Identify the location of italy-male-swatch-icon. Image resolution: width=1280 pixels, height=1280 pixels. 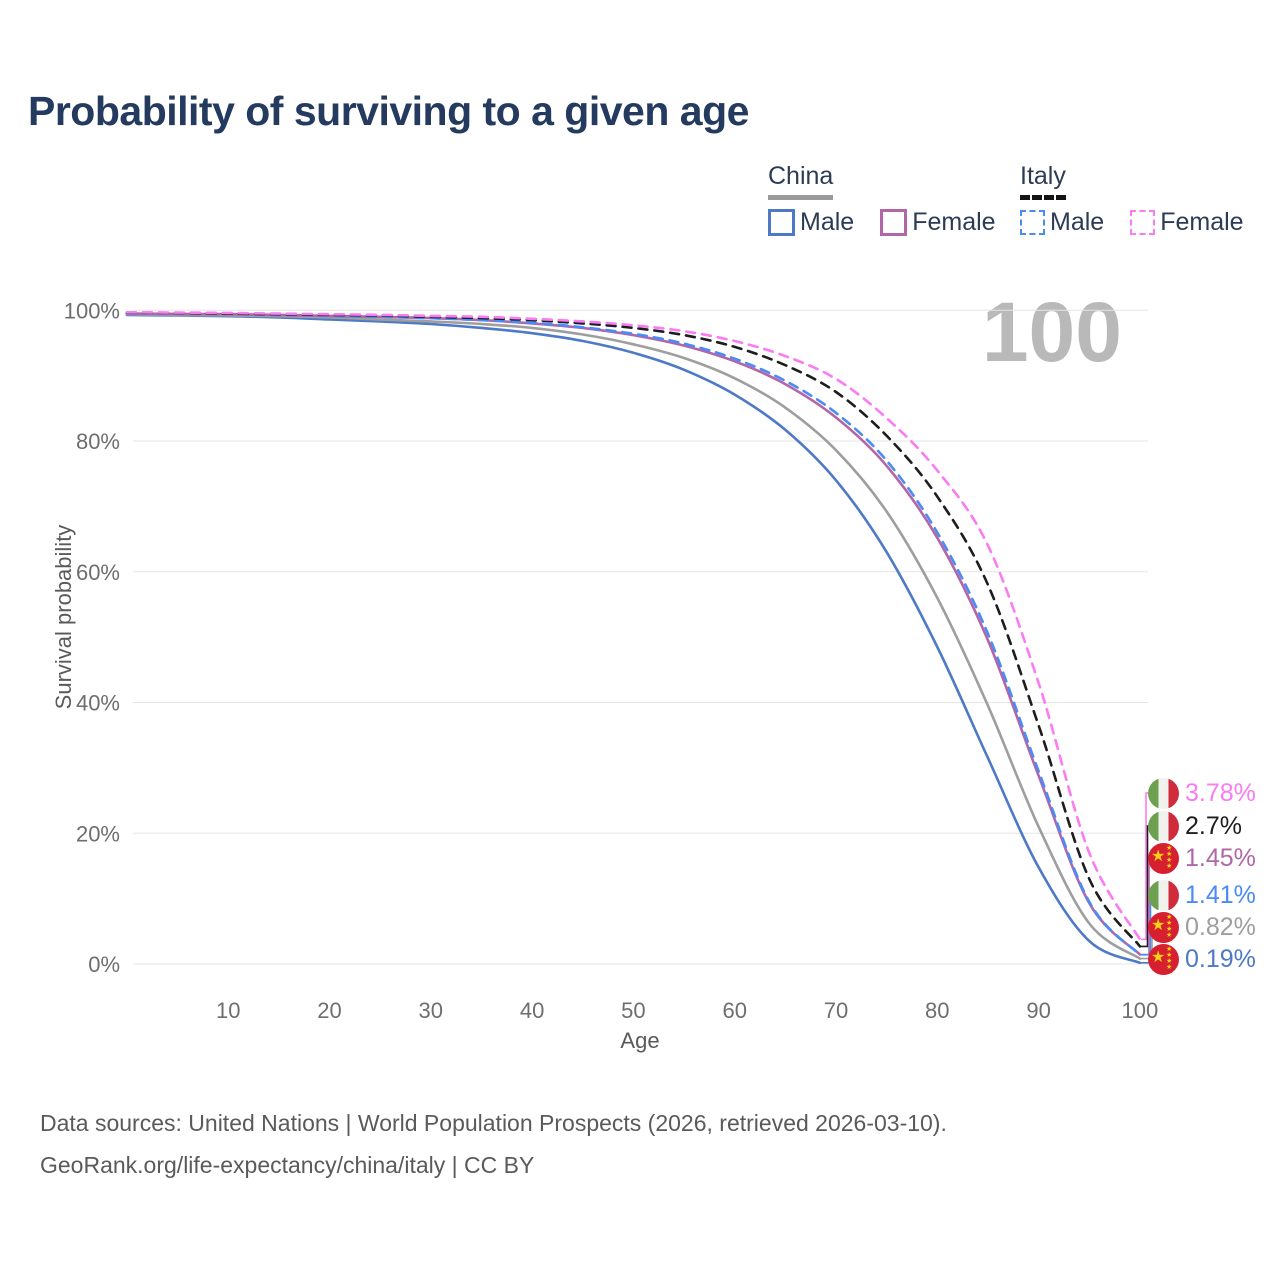
(1032, 222).